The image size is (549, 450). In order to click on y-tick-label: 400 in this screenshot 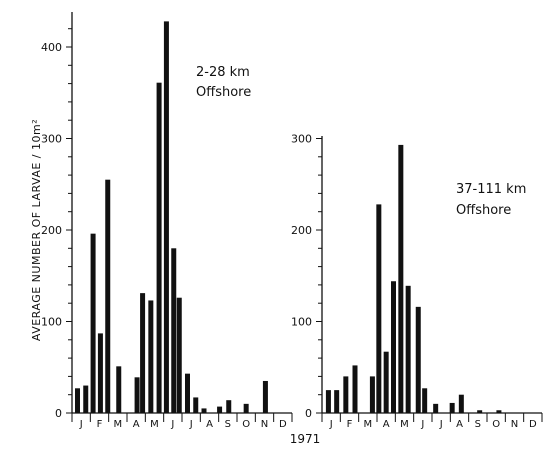, I will do `click(51, 47)`.